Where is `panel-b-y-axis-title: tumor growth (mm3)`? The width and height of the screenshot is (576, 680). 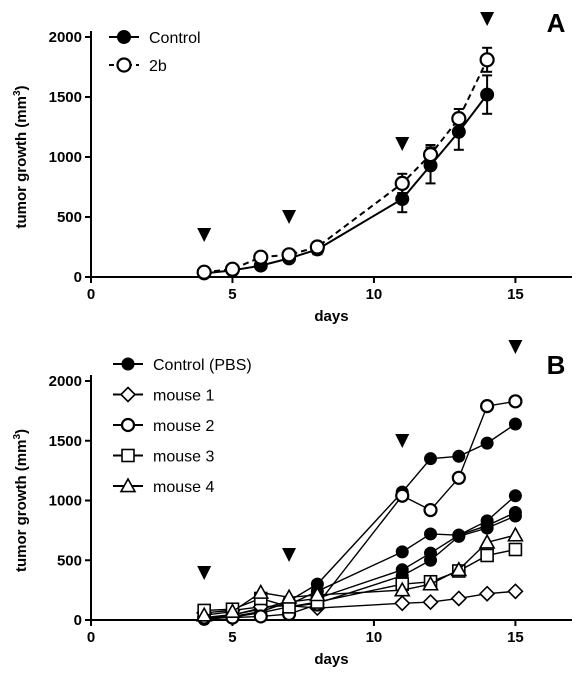
panel-b-y-axis-title: tumor growth (mm3) is located at coordinates (21, 500).